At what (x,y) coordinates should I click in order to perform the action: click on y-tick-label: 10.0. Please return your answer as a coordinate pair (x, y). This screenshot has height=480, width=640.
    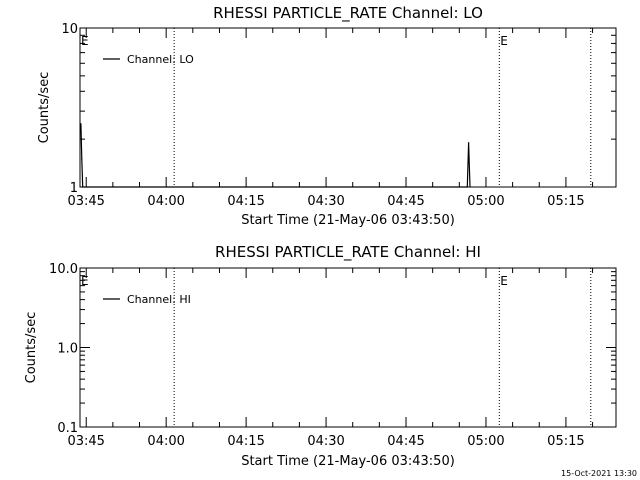
    Looking at the image, I should click on (63, 269).